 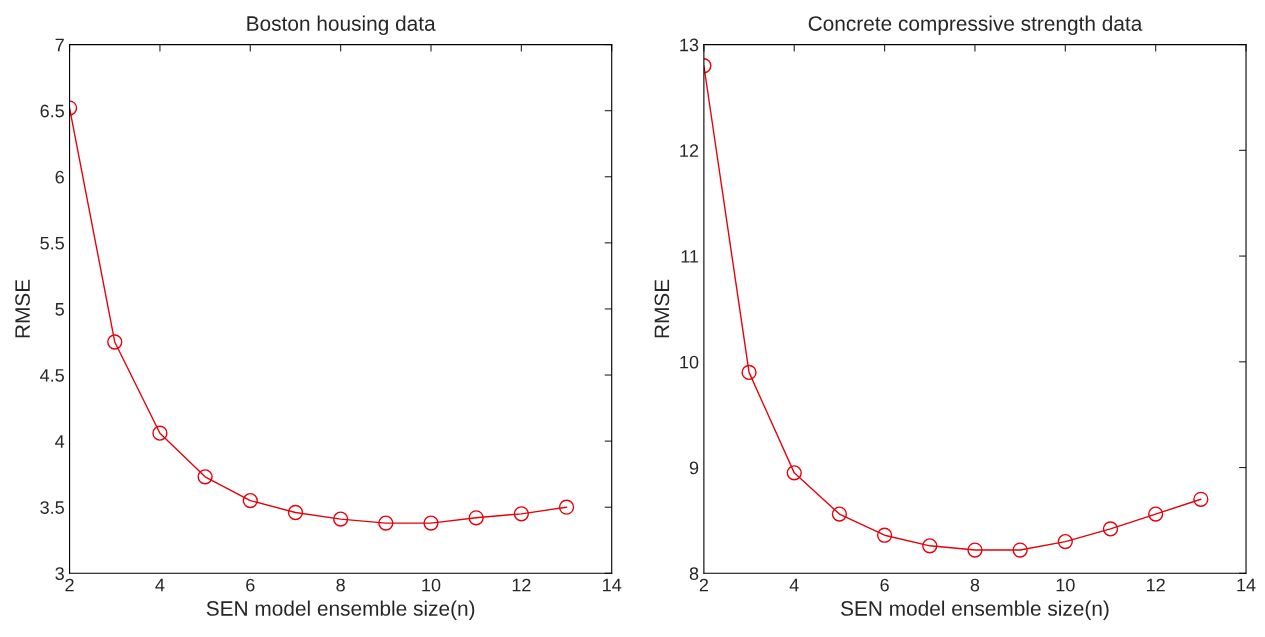 What do you see at coordinates (689, 362) in the screenshot?
I see `y-tick-label: 10` at bounding box center [689, 362].